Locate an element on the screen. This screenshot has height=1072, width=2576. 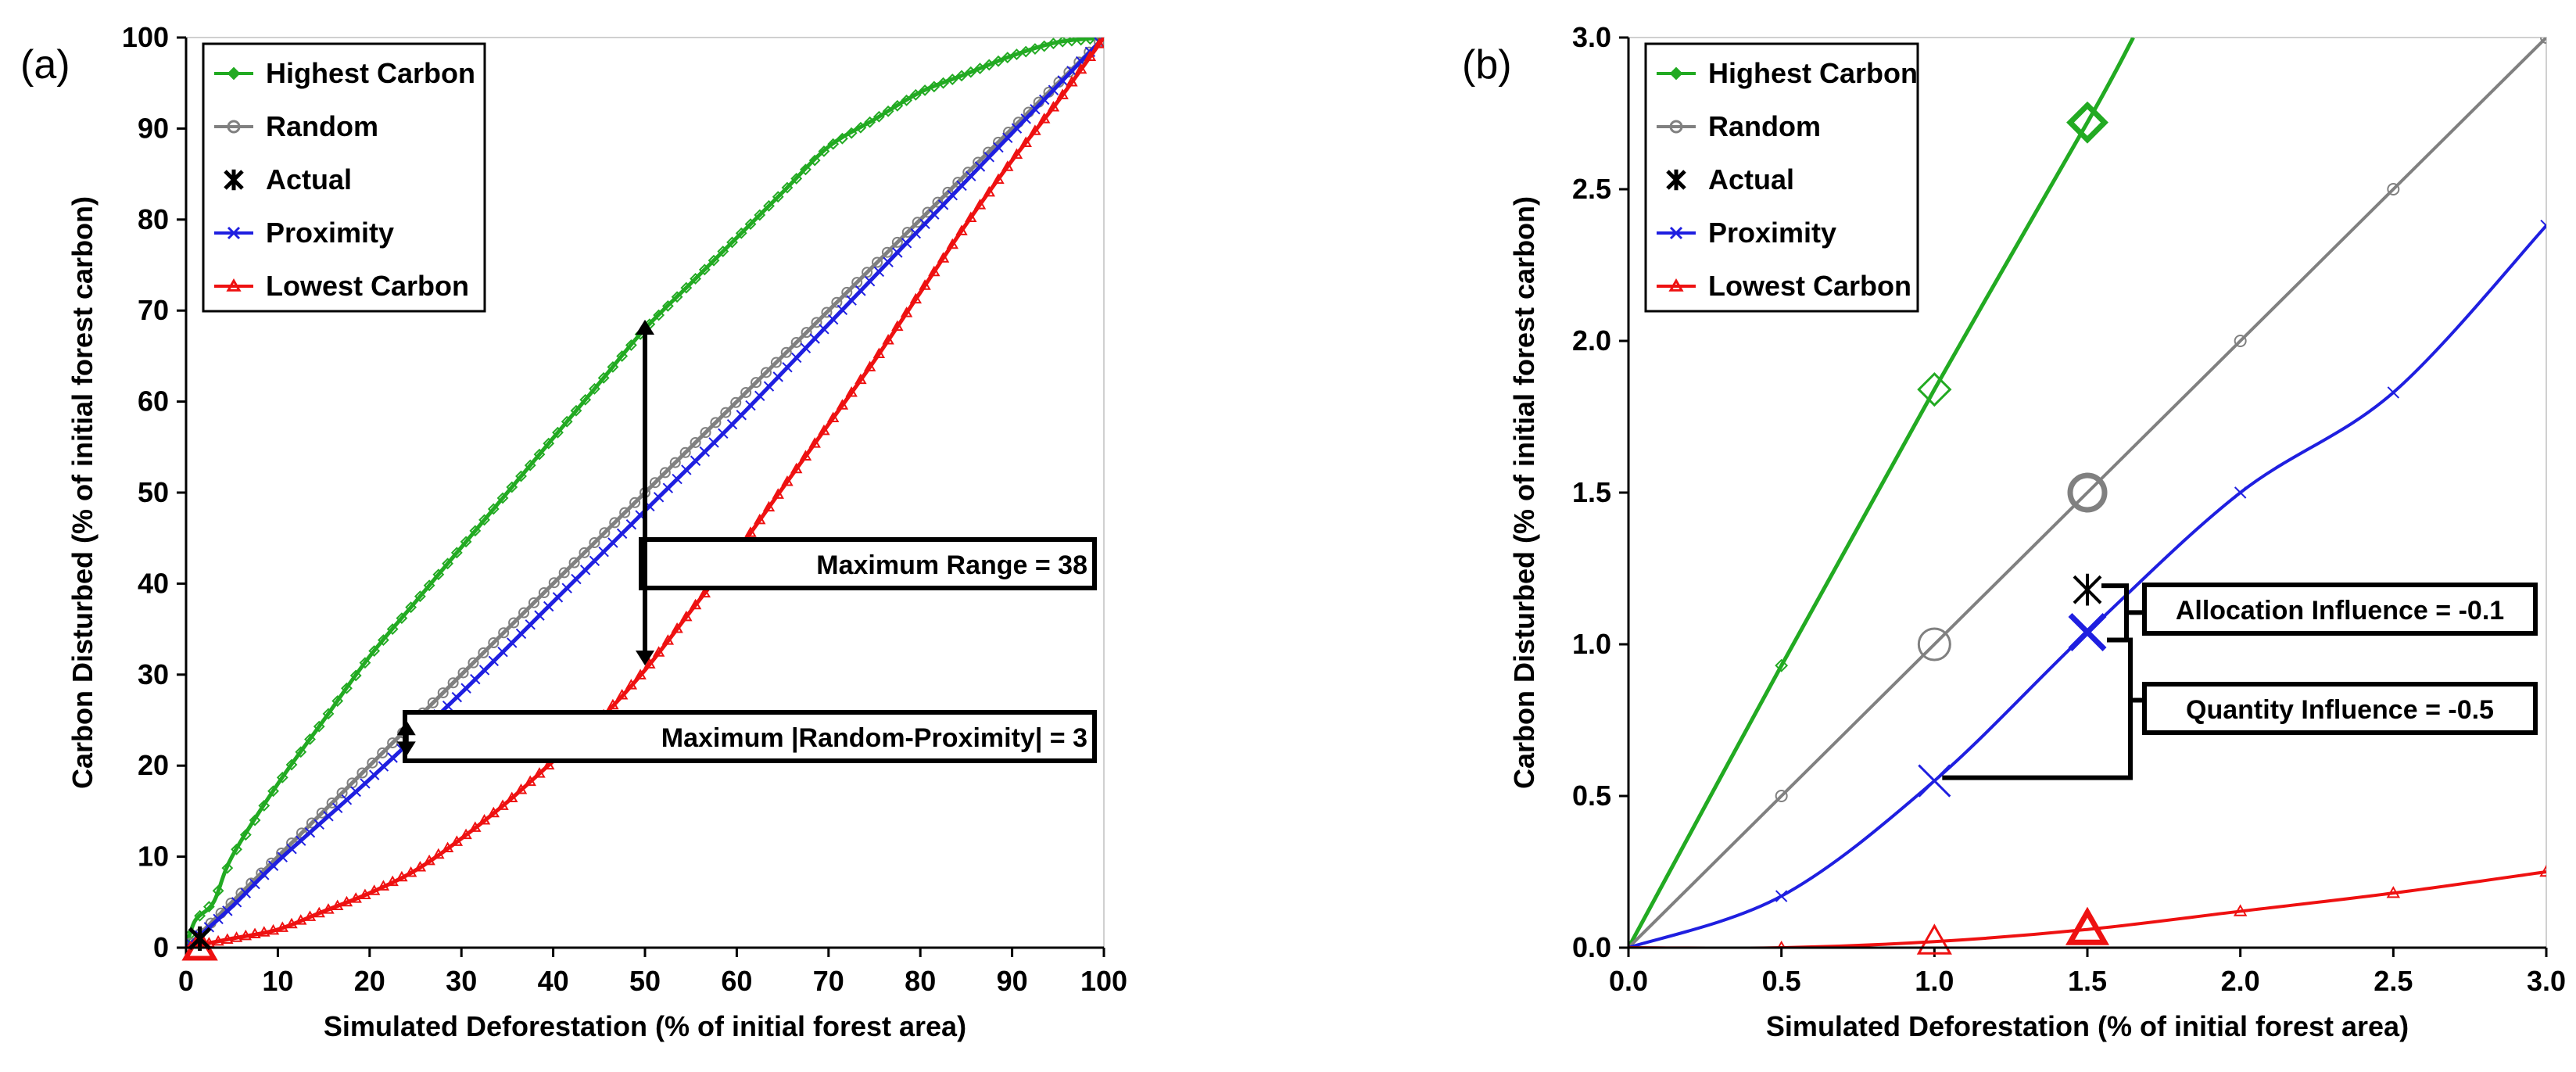
x-tick-label: 2.5 is located at coordinates (2393, 981).